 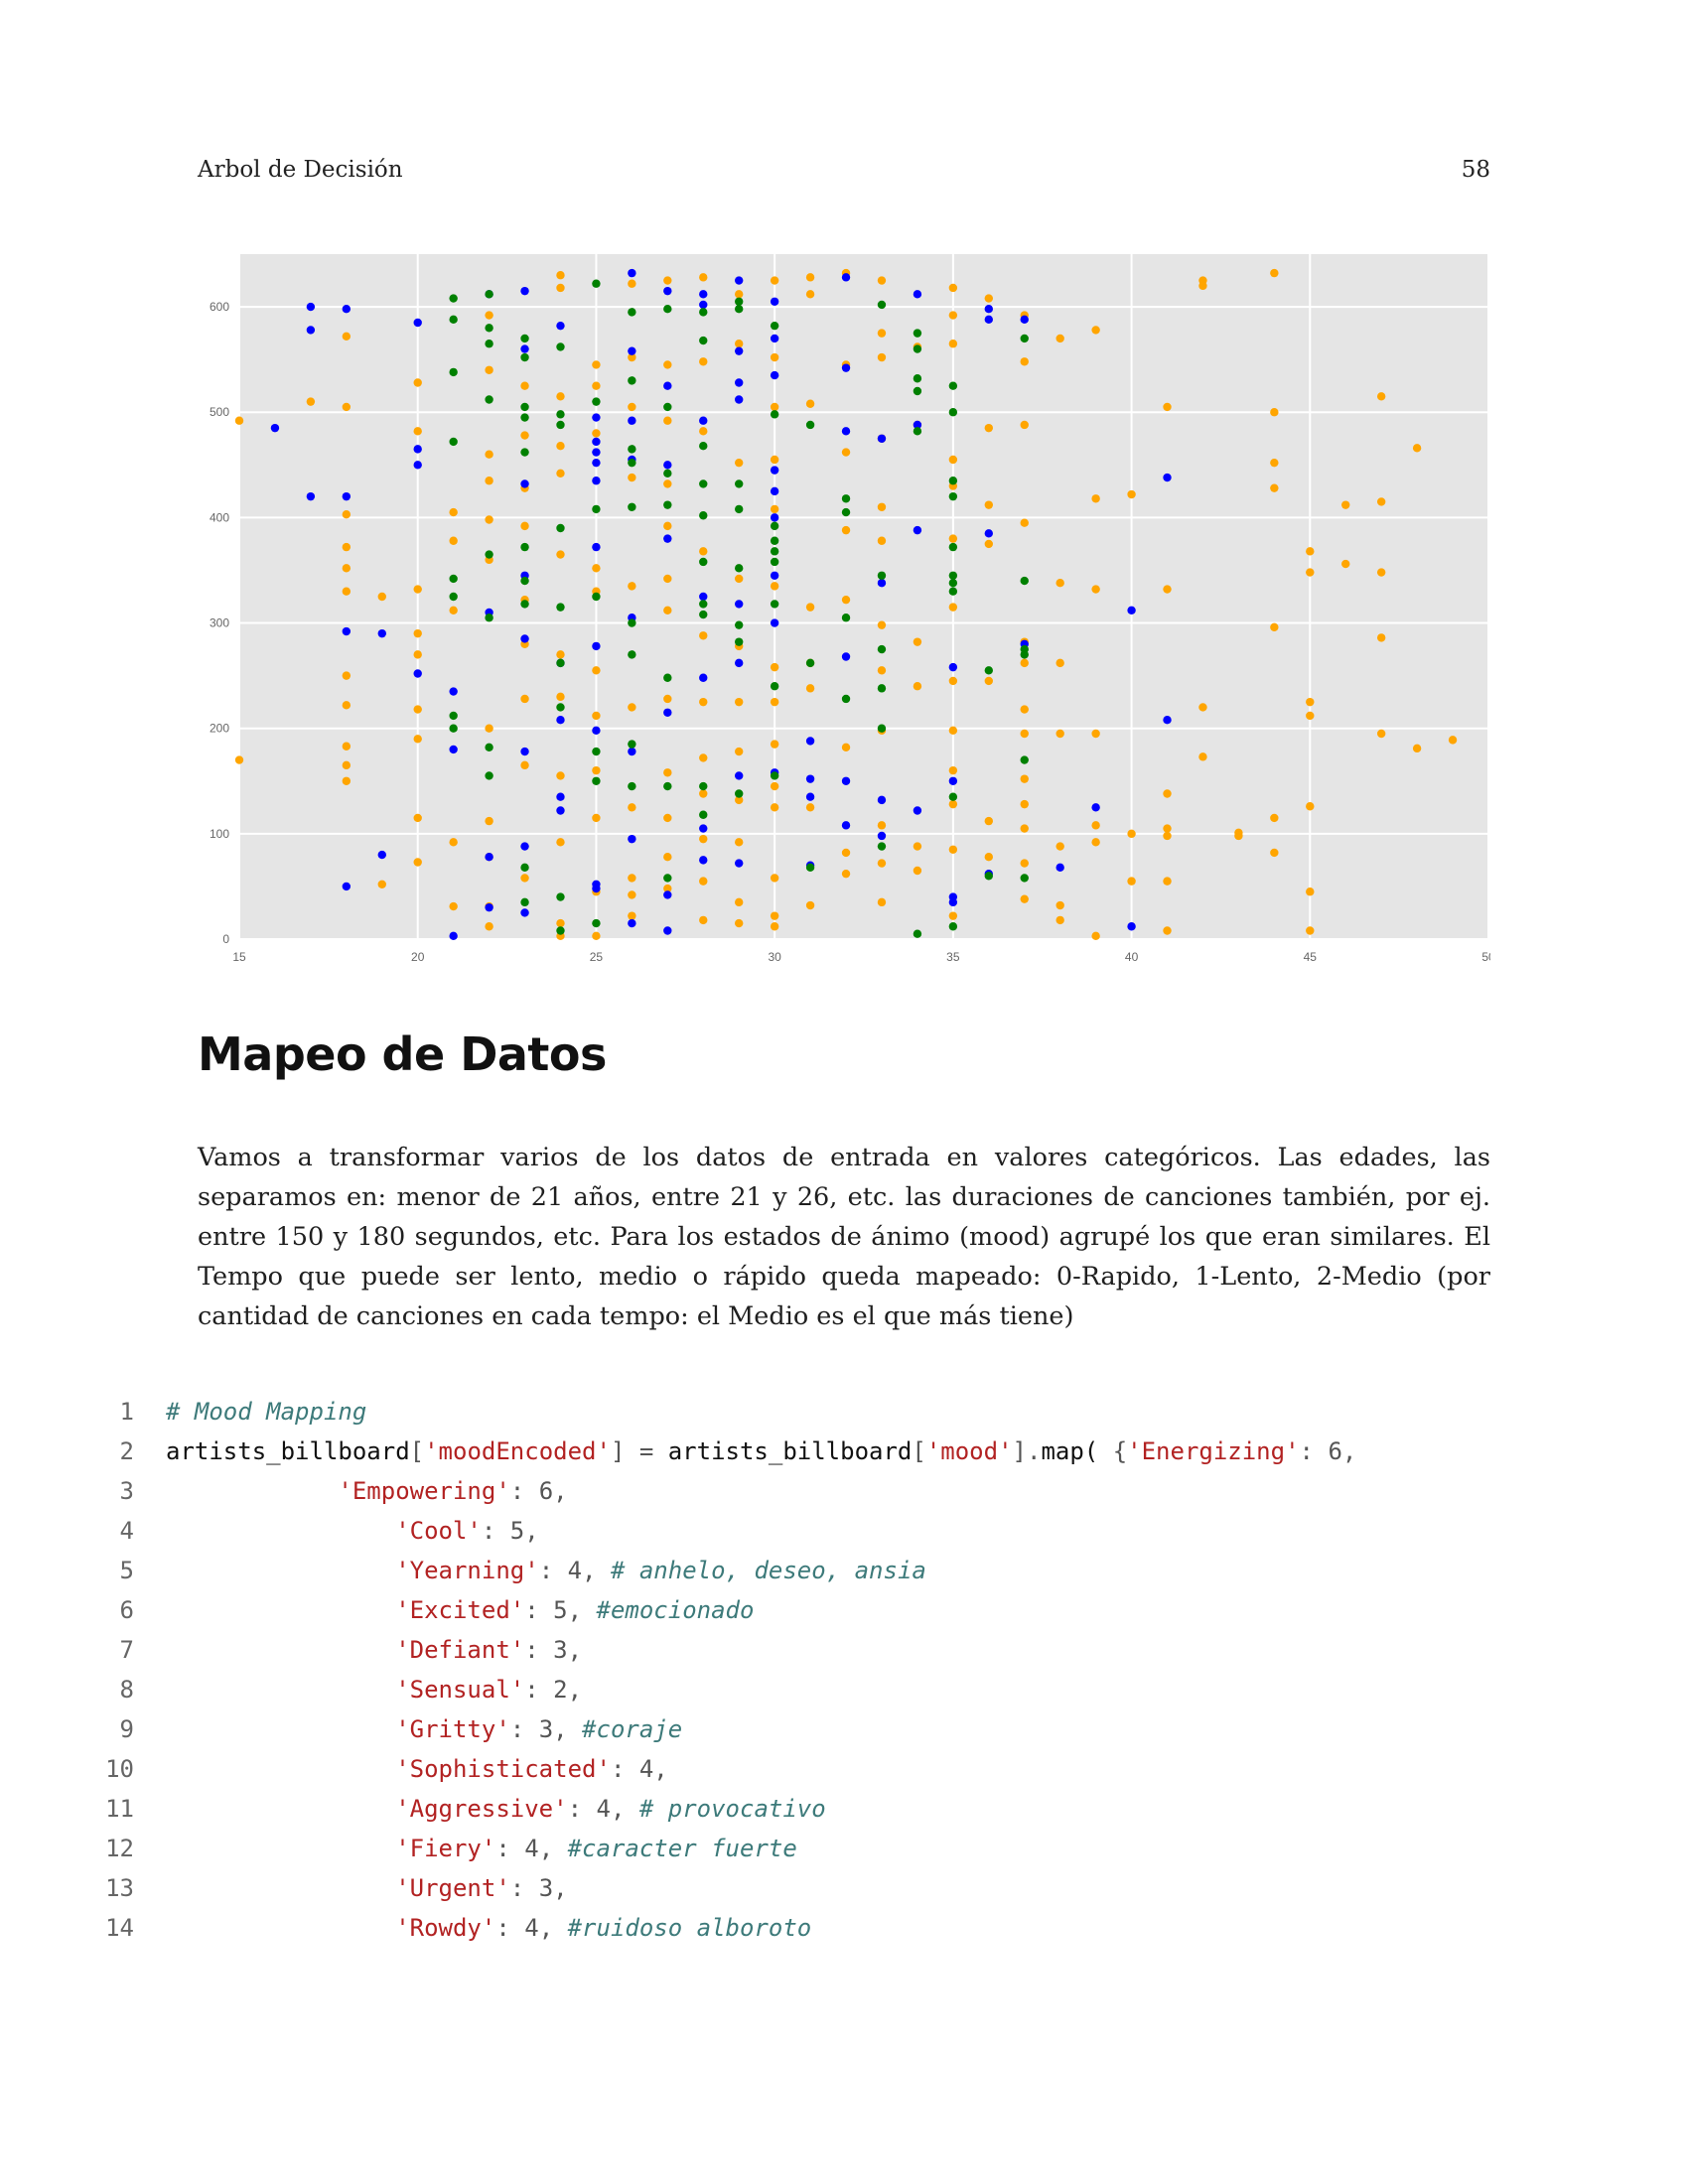 I want to click on y-tick-label: 400, so click(x=219, y=517).